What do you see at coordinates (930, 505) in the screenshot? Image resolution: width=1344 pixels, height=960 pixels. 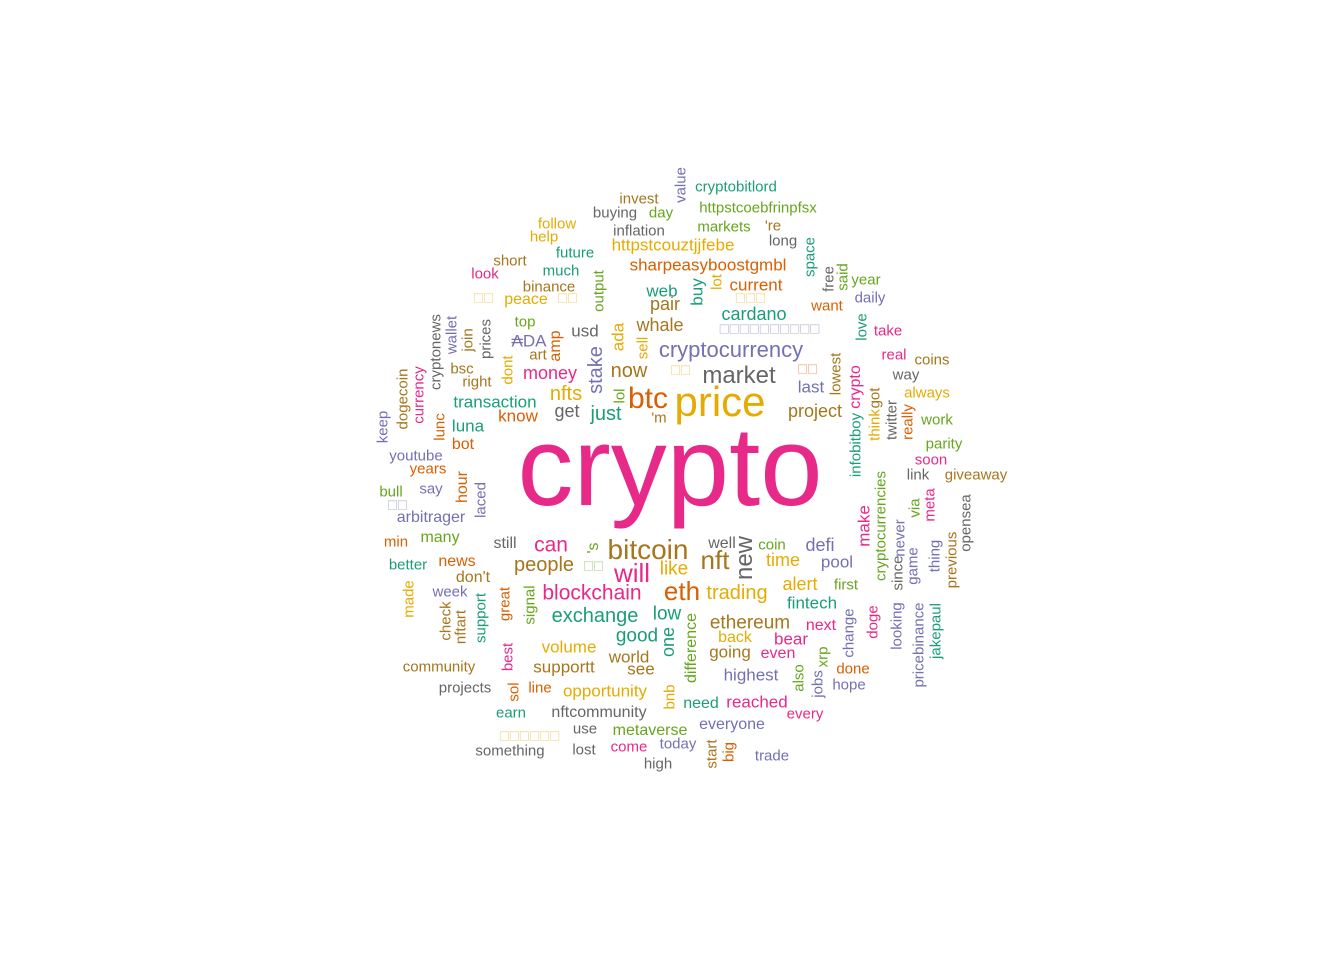 I see `word: meta` at bounding box center [930, 505].